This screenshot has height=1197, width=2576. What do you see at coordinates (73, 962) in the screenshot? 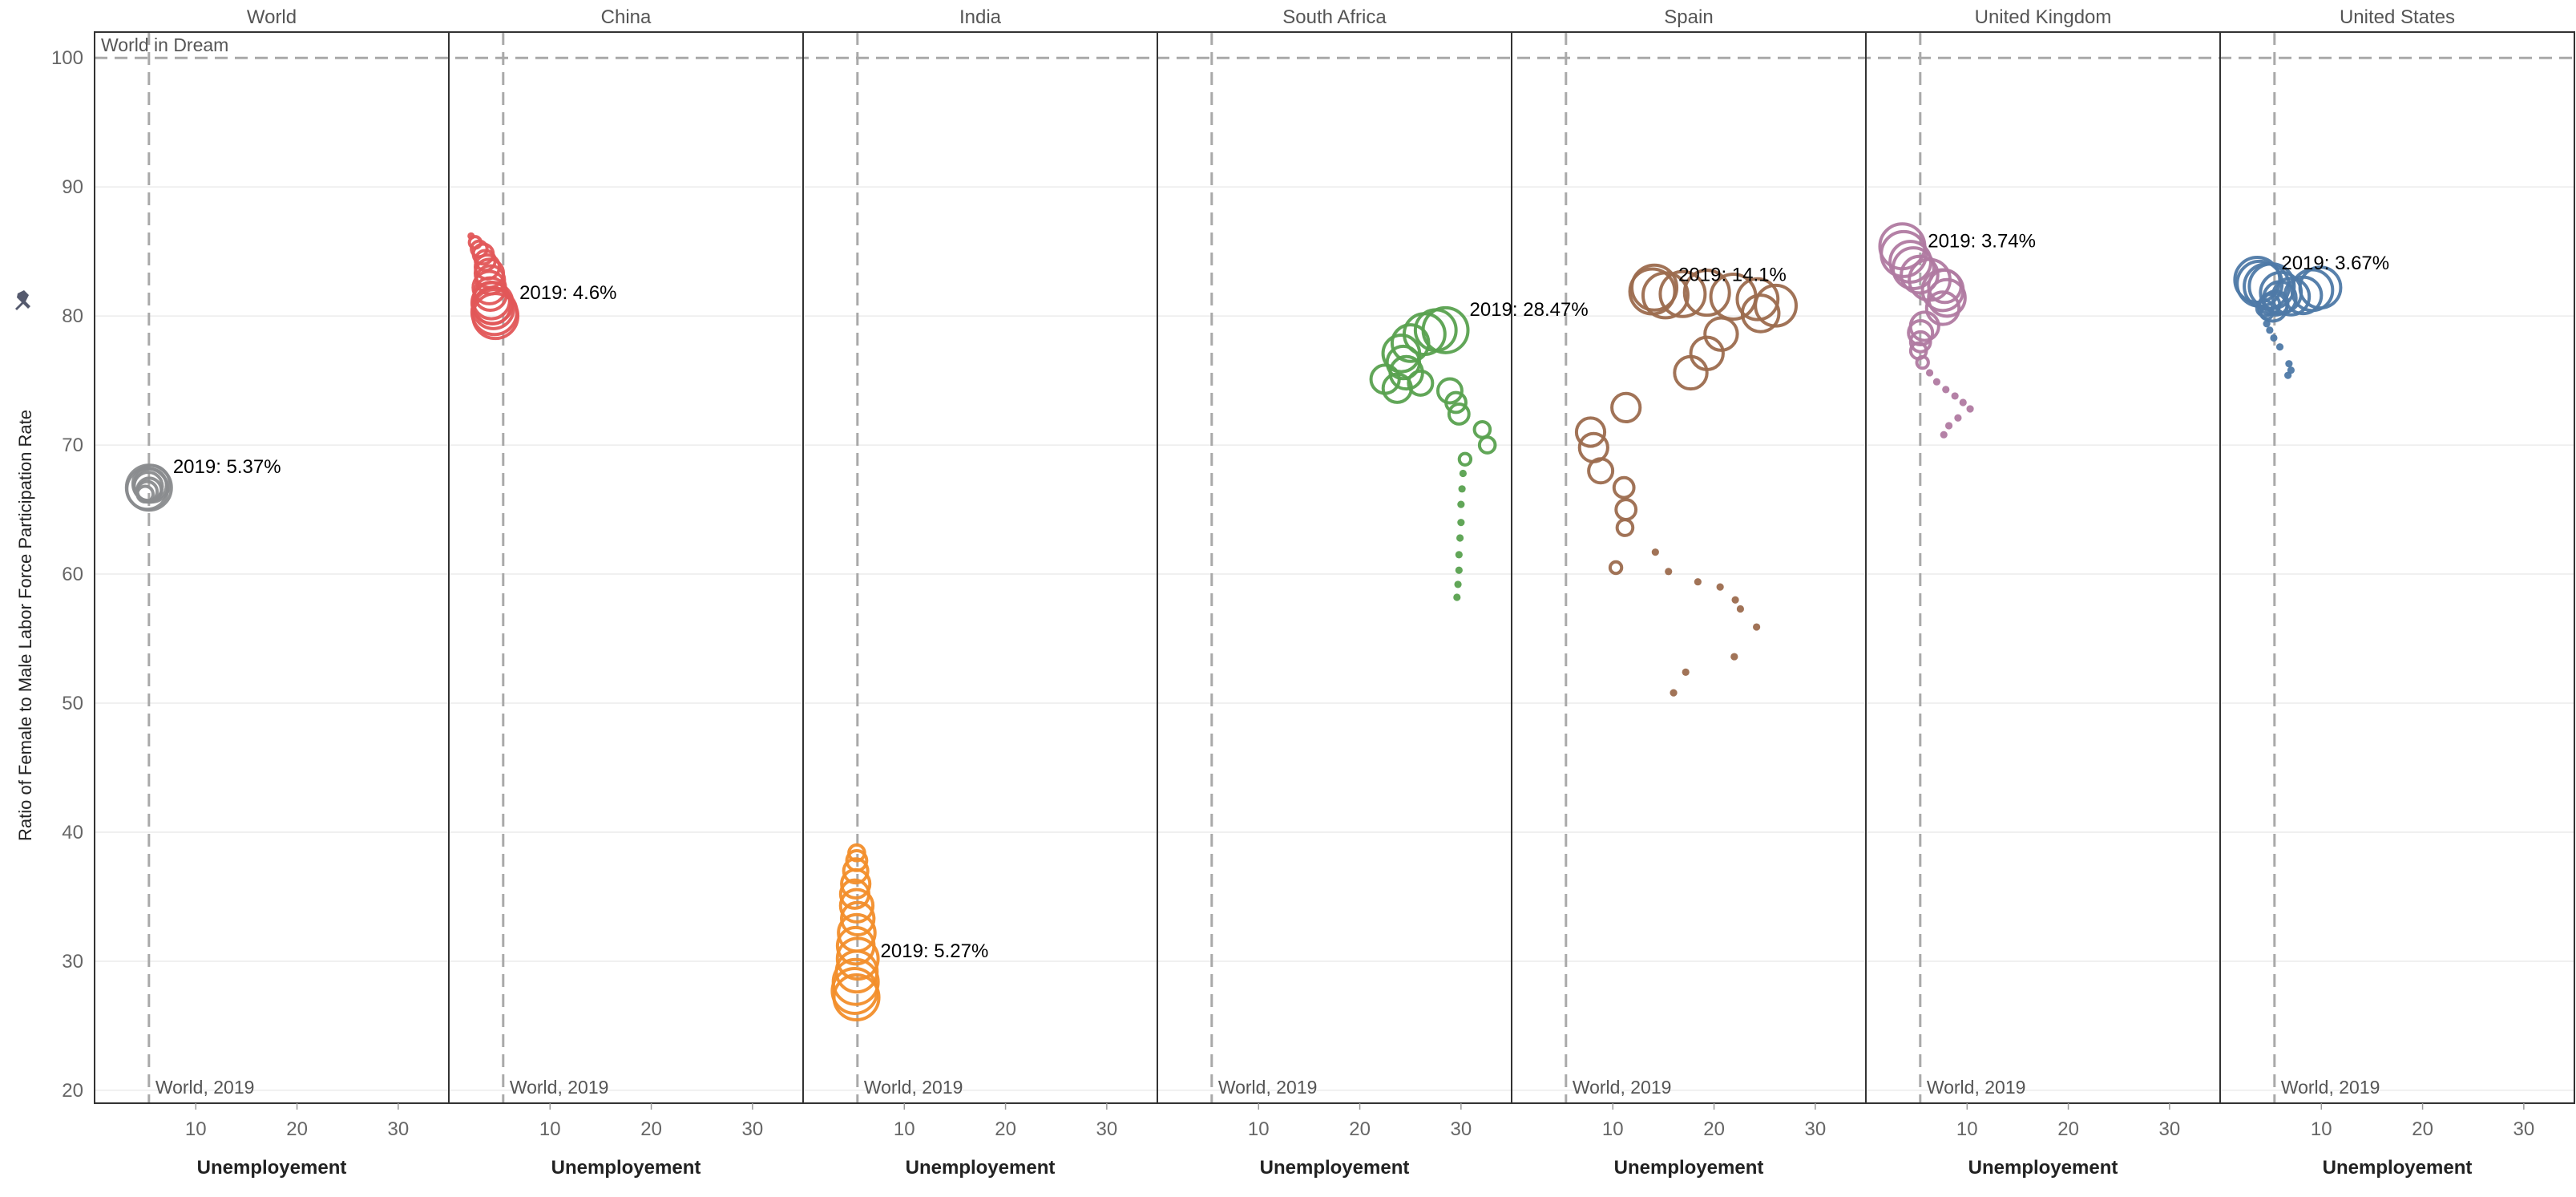
I see `y-tick-label: 30` at bounding box center [73, 962].